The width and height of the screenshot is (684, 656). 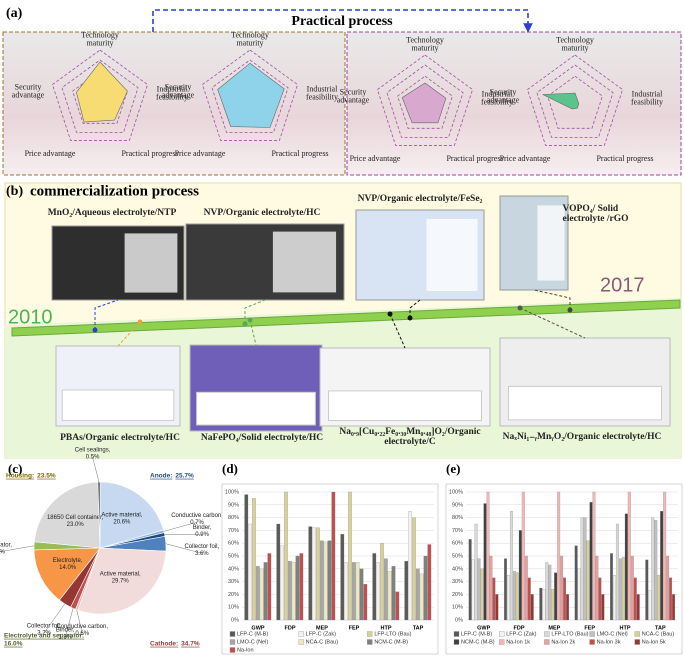 I want to click on slice-value: 3.2%, so click(x=44, y=634).